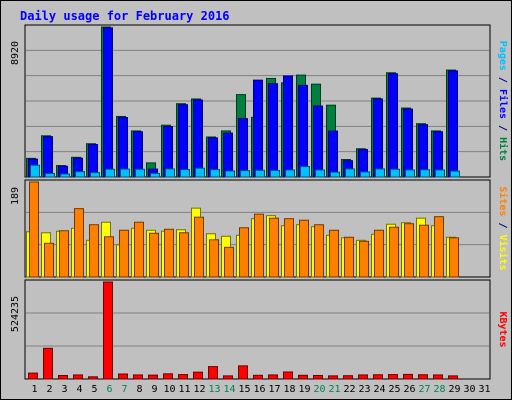  What do you see at coordinates (94, 389) in the screenshot?
I see `x-tick-label: 5` at bounding box center [94, 389].